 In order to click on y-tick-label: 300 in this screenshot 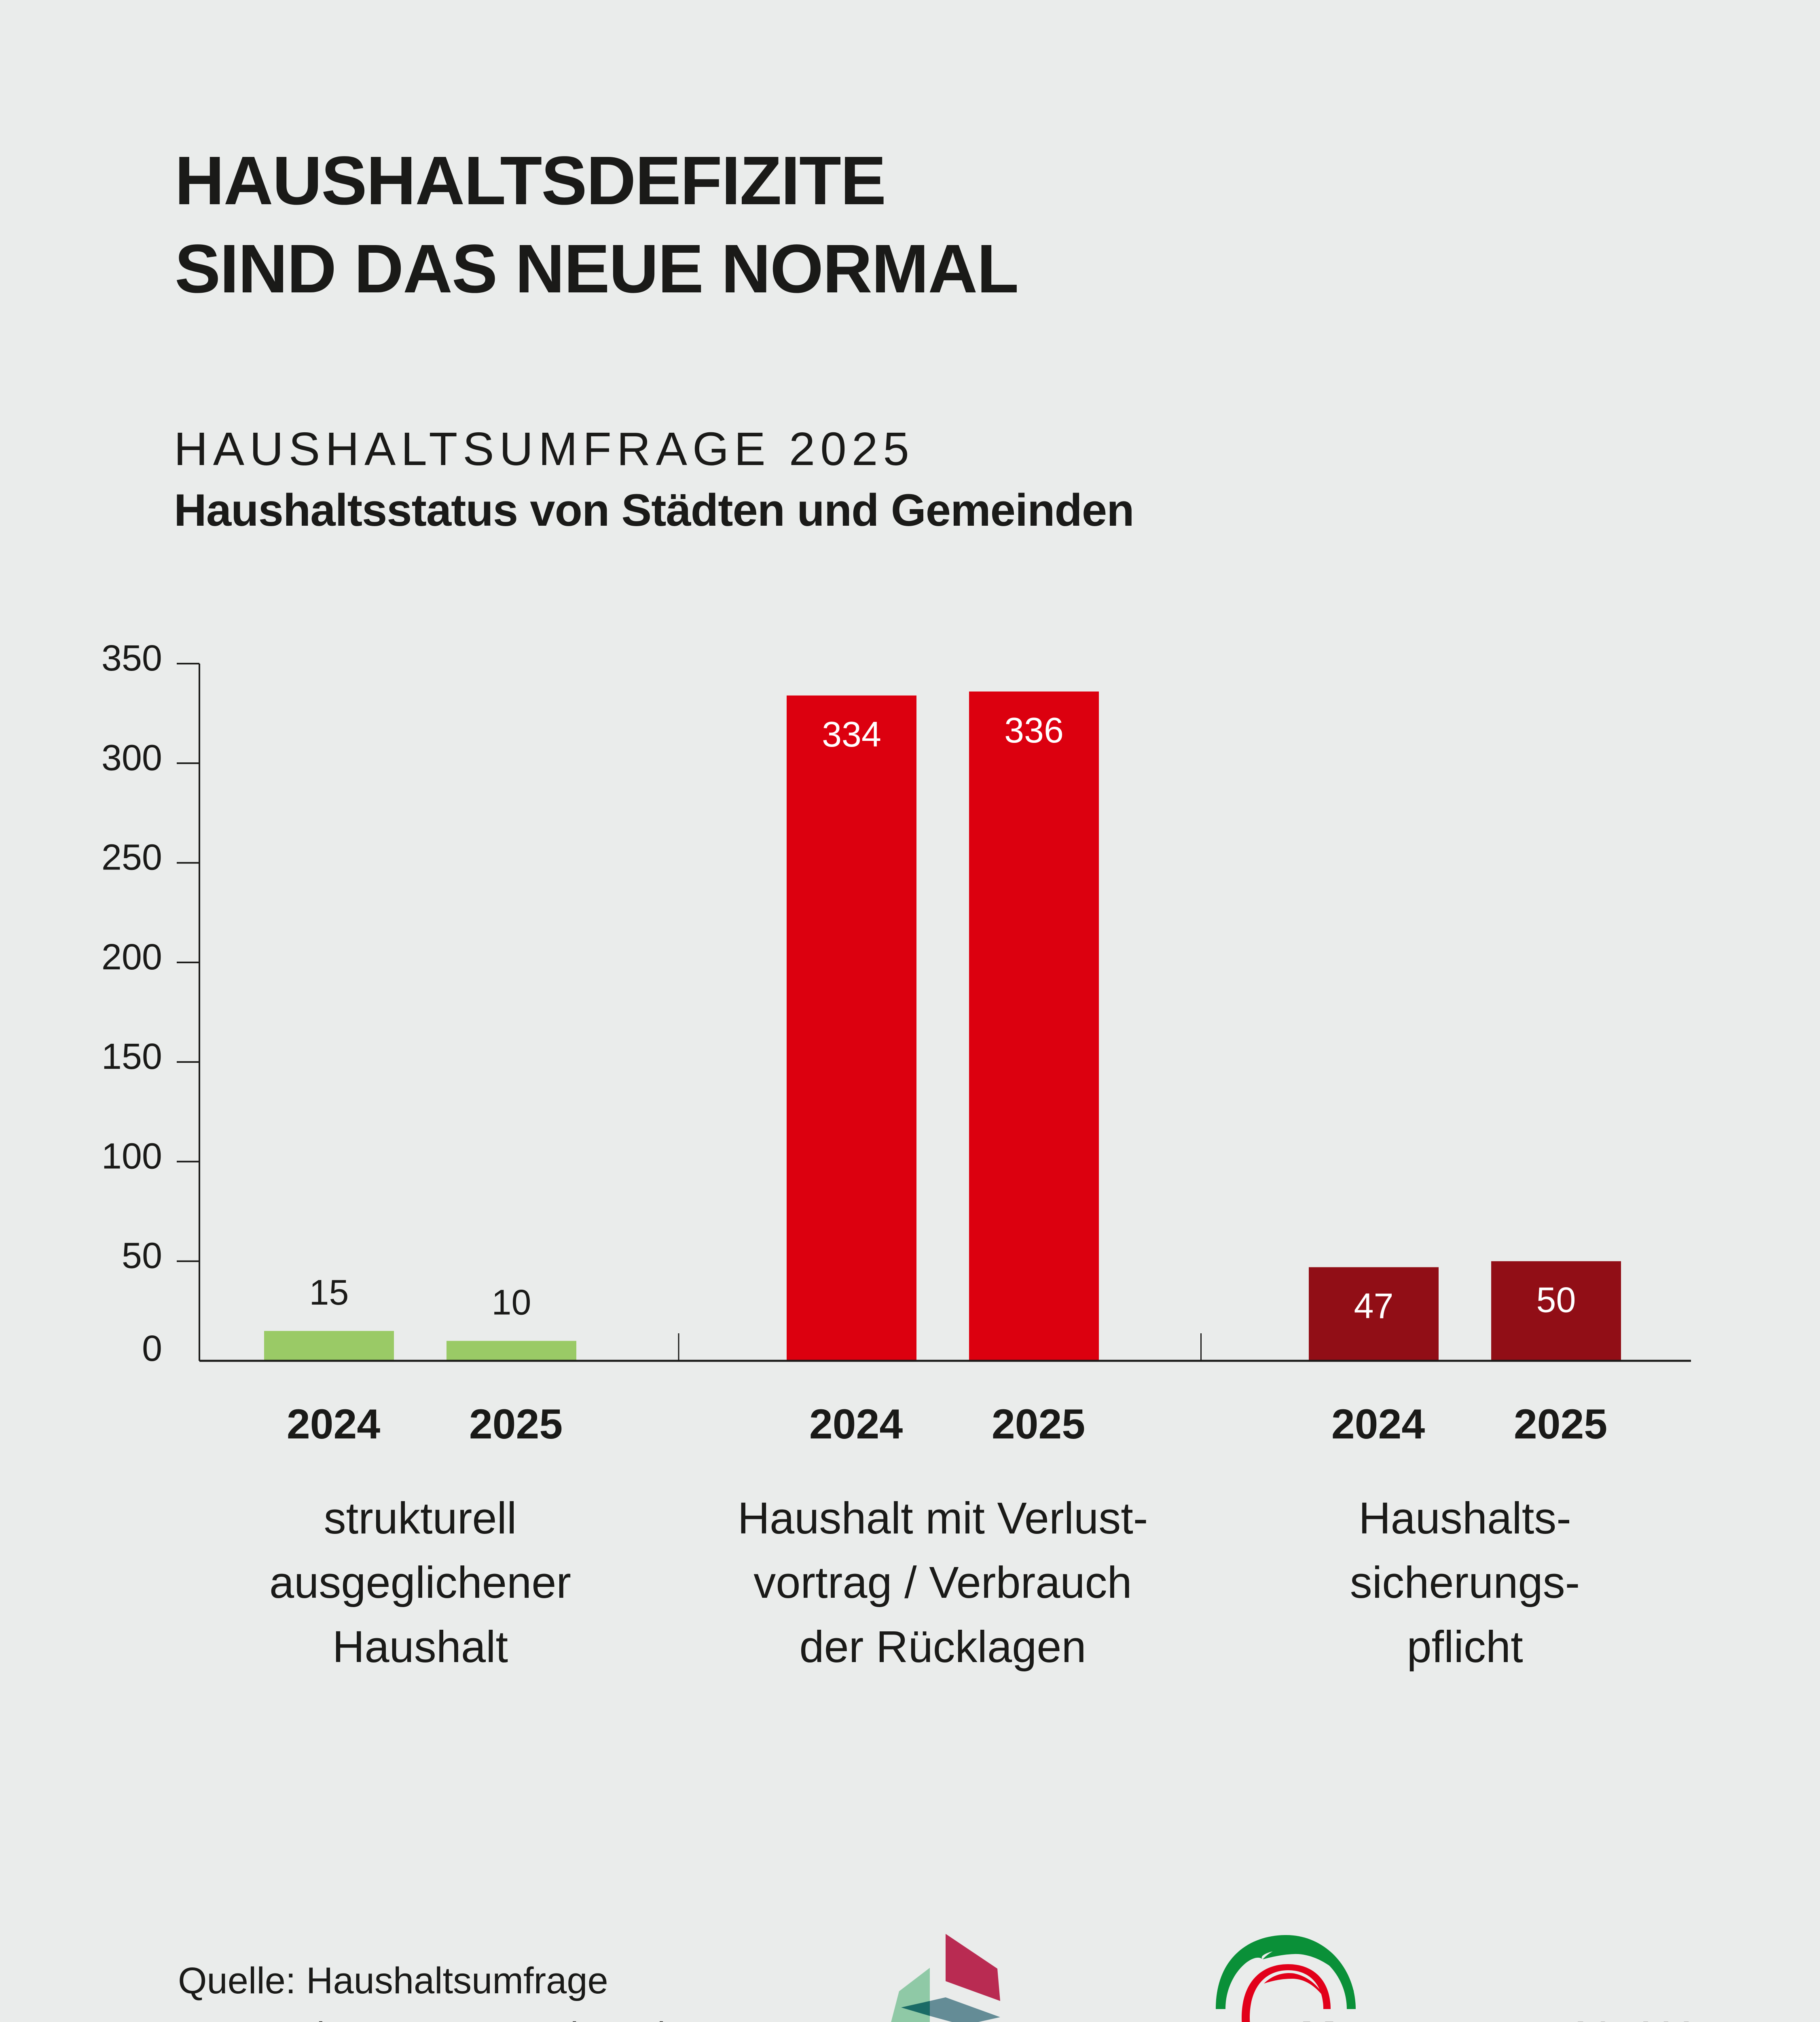, I will do `click(132, 758)`.